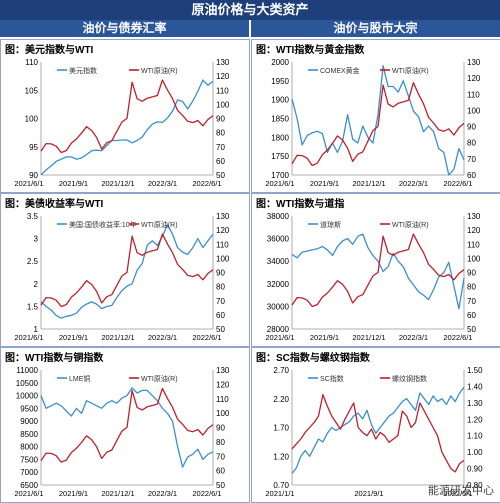 This screenshot has height=503, width=500. What do you see at coordinates (278, 329) in the screenshot?
I see `left-tick-label: 28000` at bounding box center [278, 329].